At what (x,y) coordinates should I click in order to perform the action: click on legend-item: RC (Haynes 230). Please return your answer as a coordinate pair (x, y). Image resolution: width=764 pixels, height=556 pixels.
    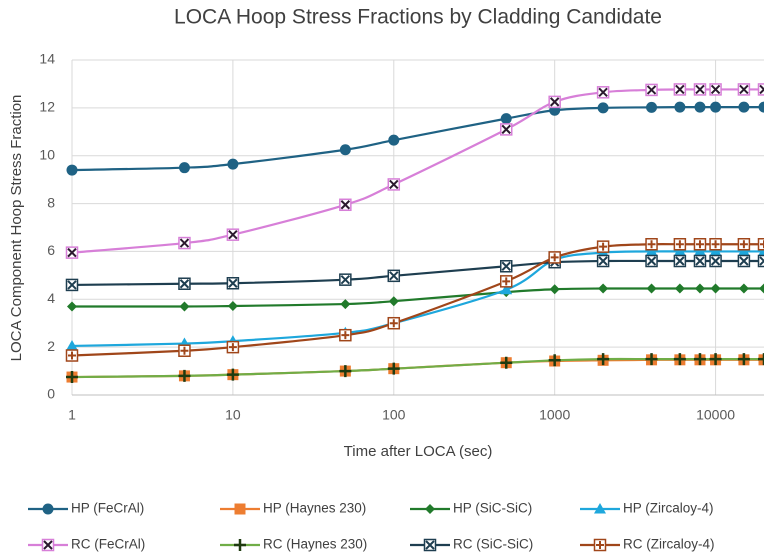
    Looking at the image, I should click on (293, 544).